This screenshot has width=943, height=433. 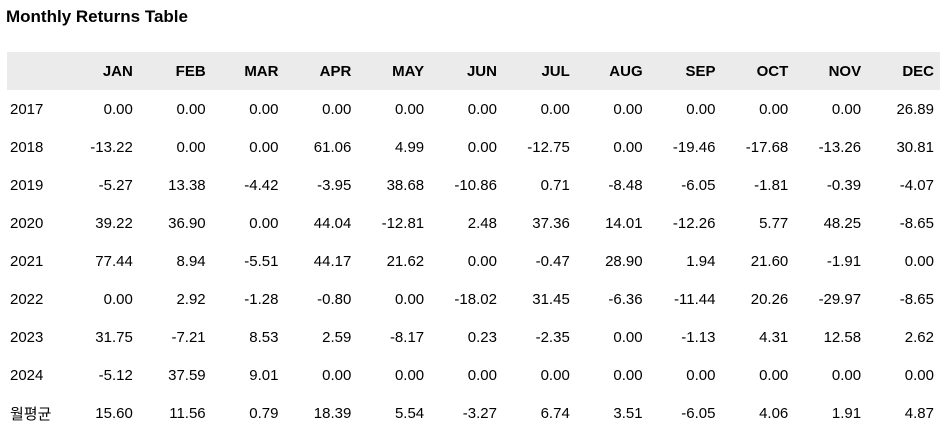 What do you see at coordinates (625, 185) in the screenshot?
I see `return-value: -8.48` at bounding box center [625, 185].